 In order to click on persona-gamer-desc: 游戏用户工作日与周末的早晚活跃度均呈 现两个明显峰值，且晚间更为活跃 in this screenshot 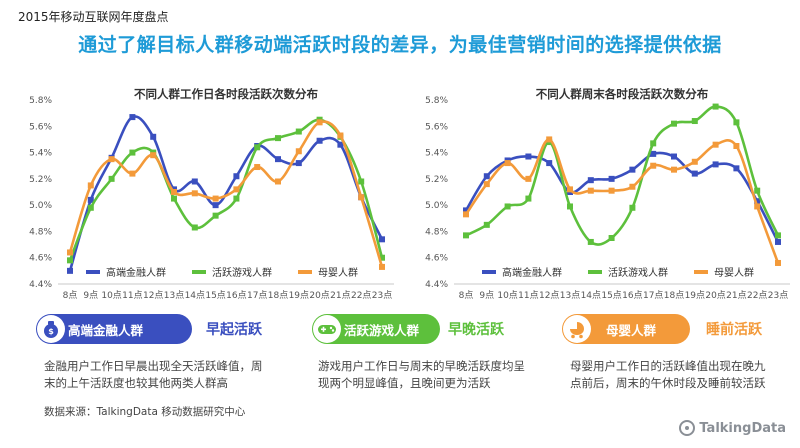, I will do `click(421, 374)`.